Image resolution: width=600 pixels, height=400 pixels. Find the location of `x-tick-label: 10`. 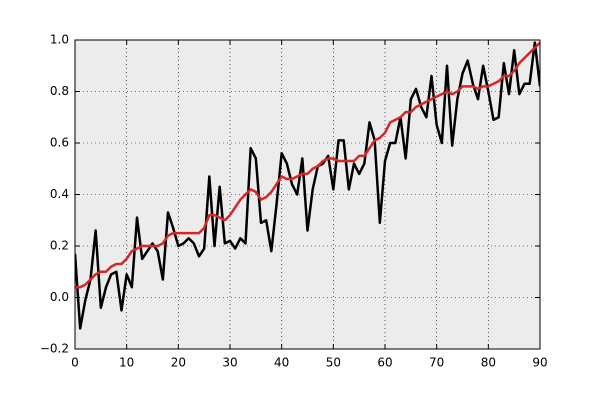

x-tick-label: 10 is located at coordinates (126, 363).